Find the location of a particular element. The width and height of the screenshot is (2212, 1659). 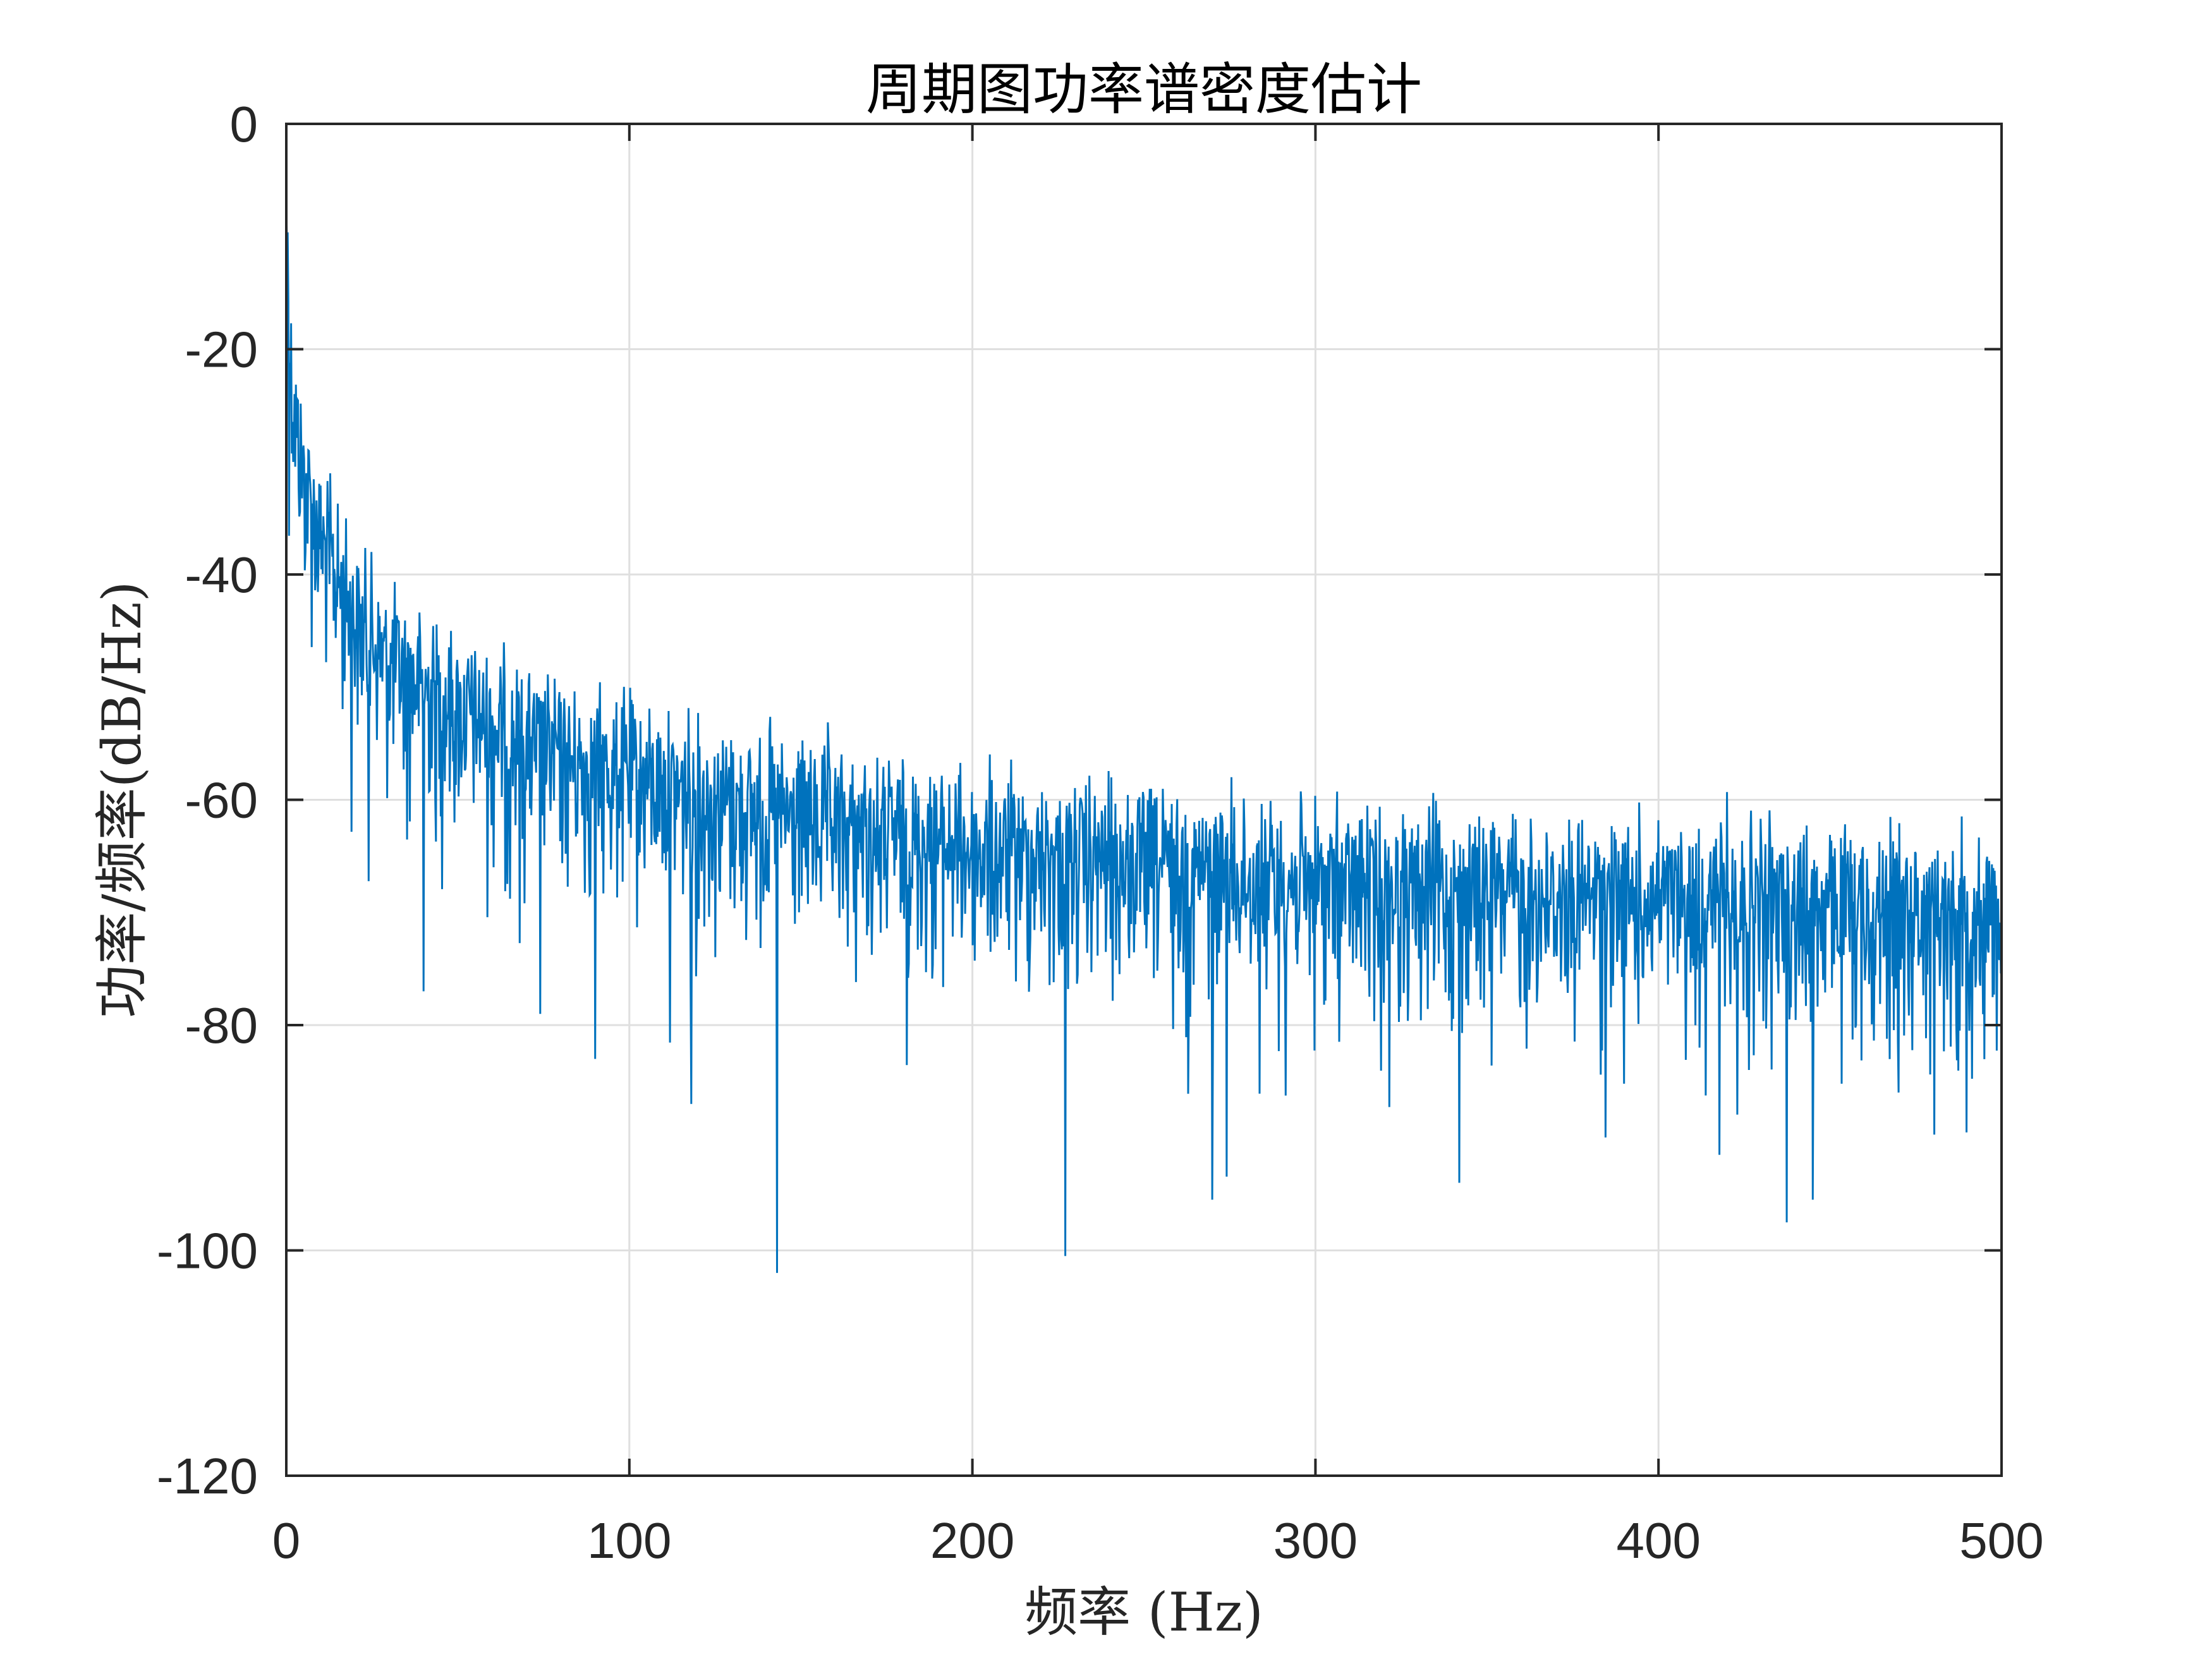

y-tick-labels: 0 -20 -40 -60 -80 -100 -120 is located at coordinates (207, 800).